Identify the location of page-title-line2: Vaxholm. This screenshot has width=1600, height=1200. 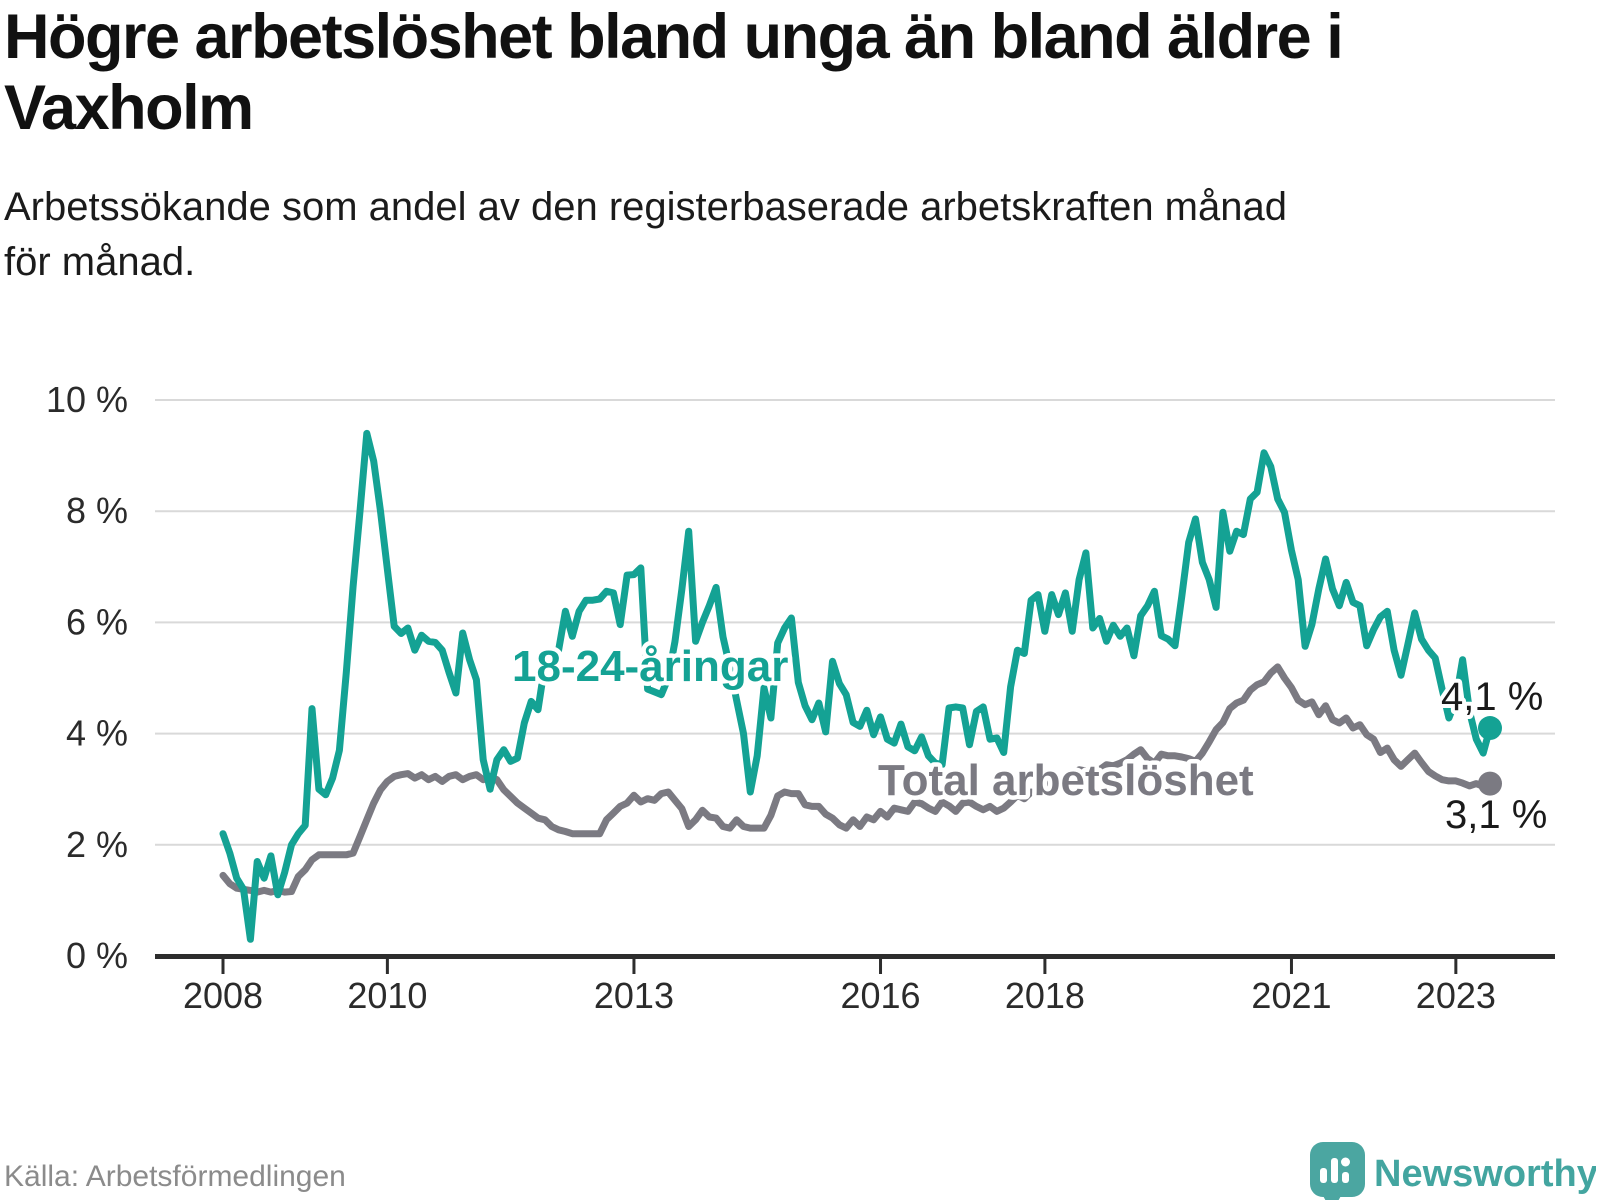
(129, 108).